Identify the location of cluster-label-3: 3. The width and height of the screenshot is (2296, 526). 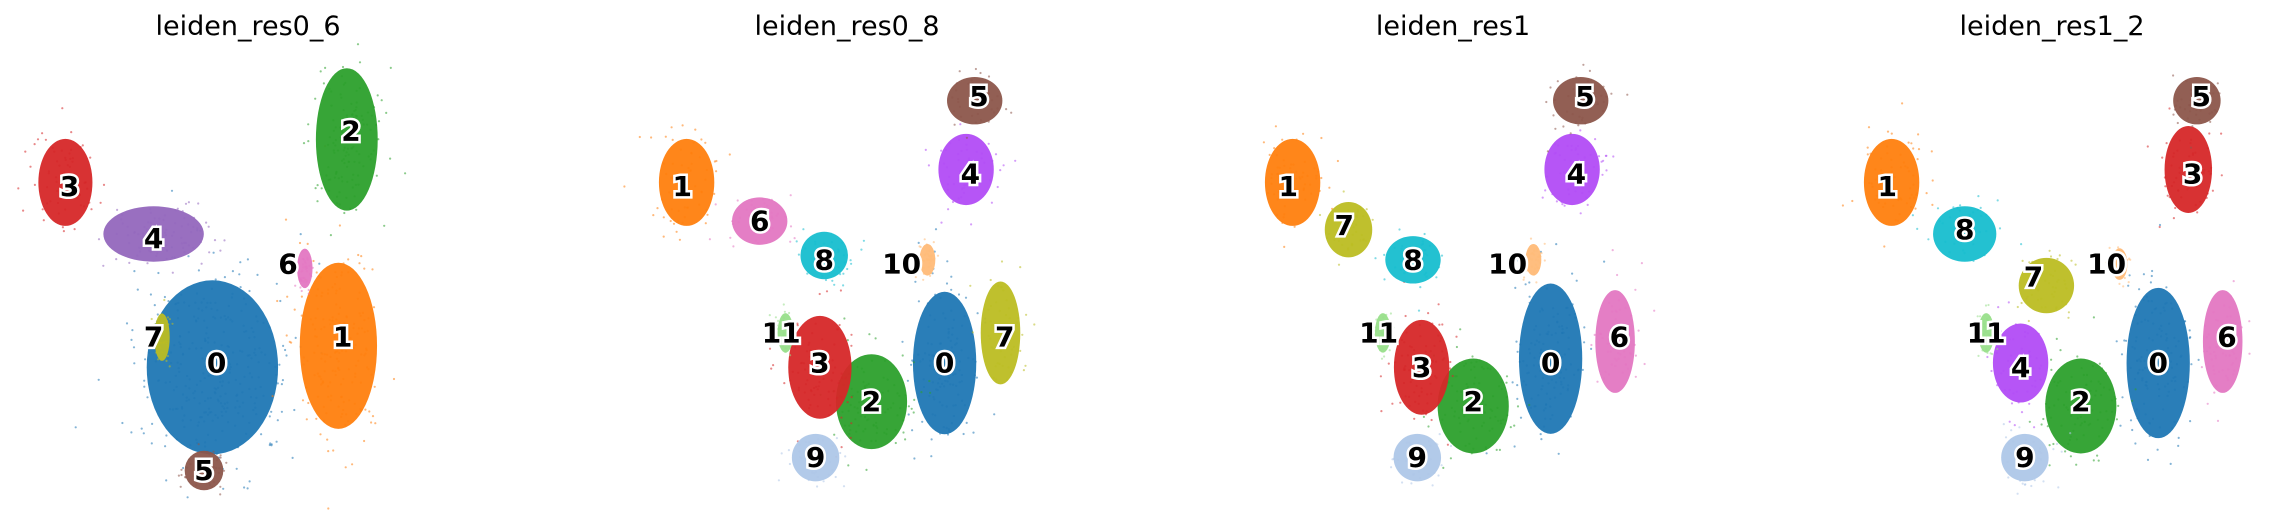
(1421, 367).